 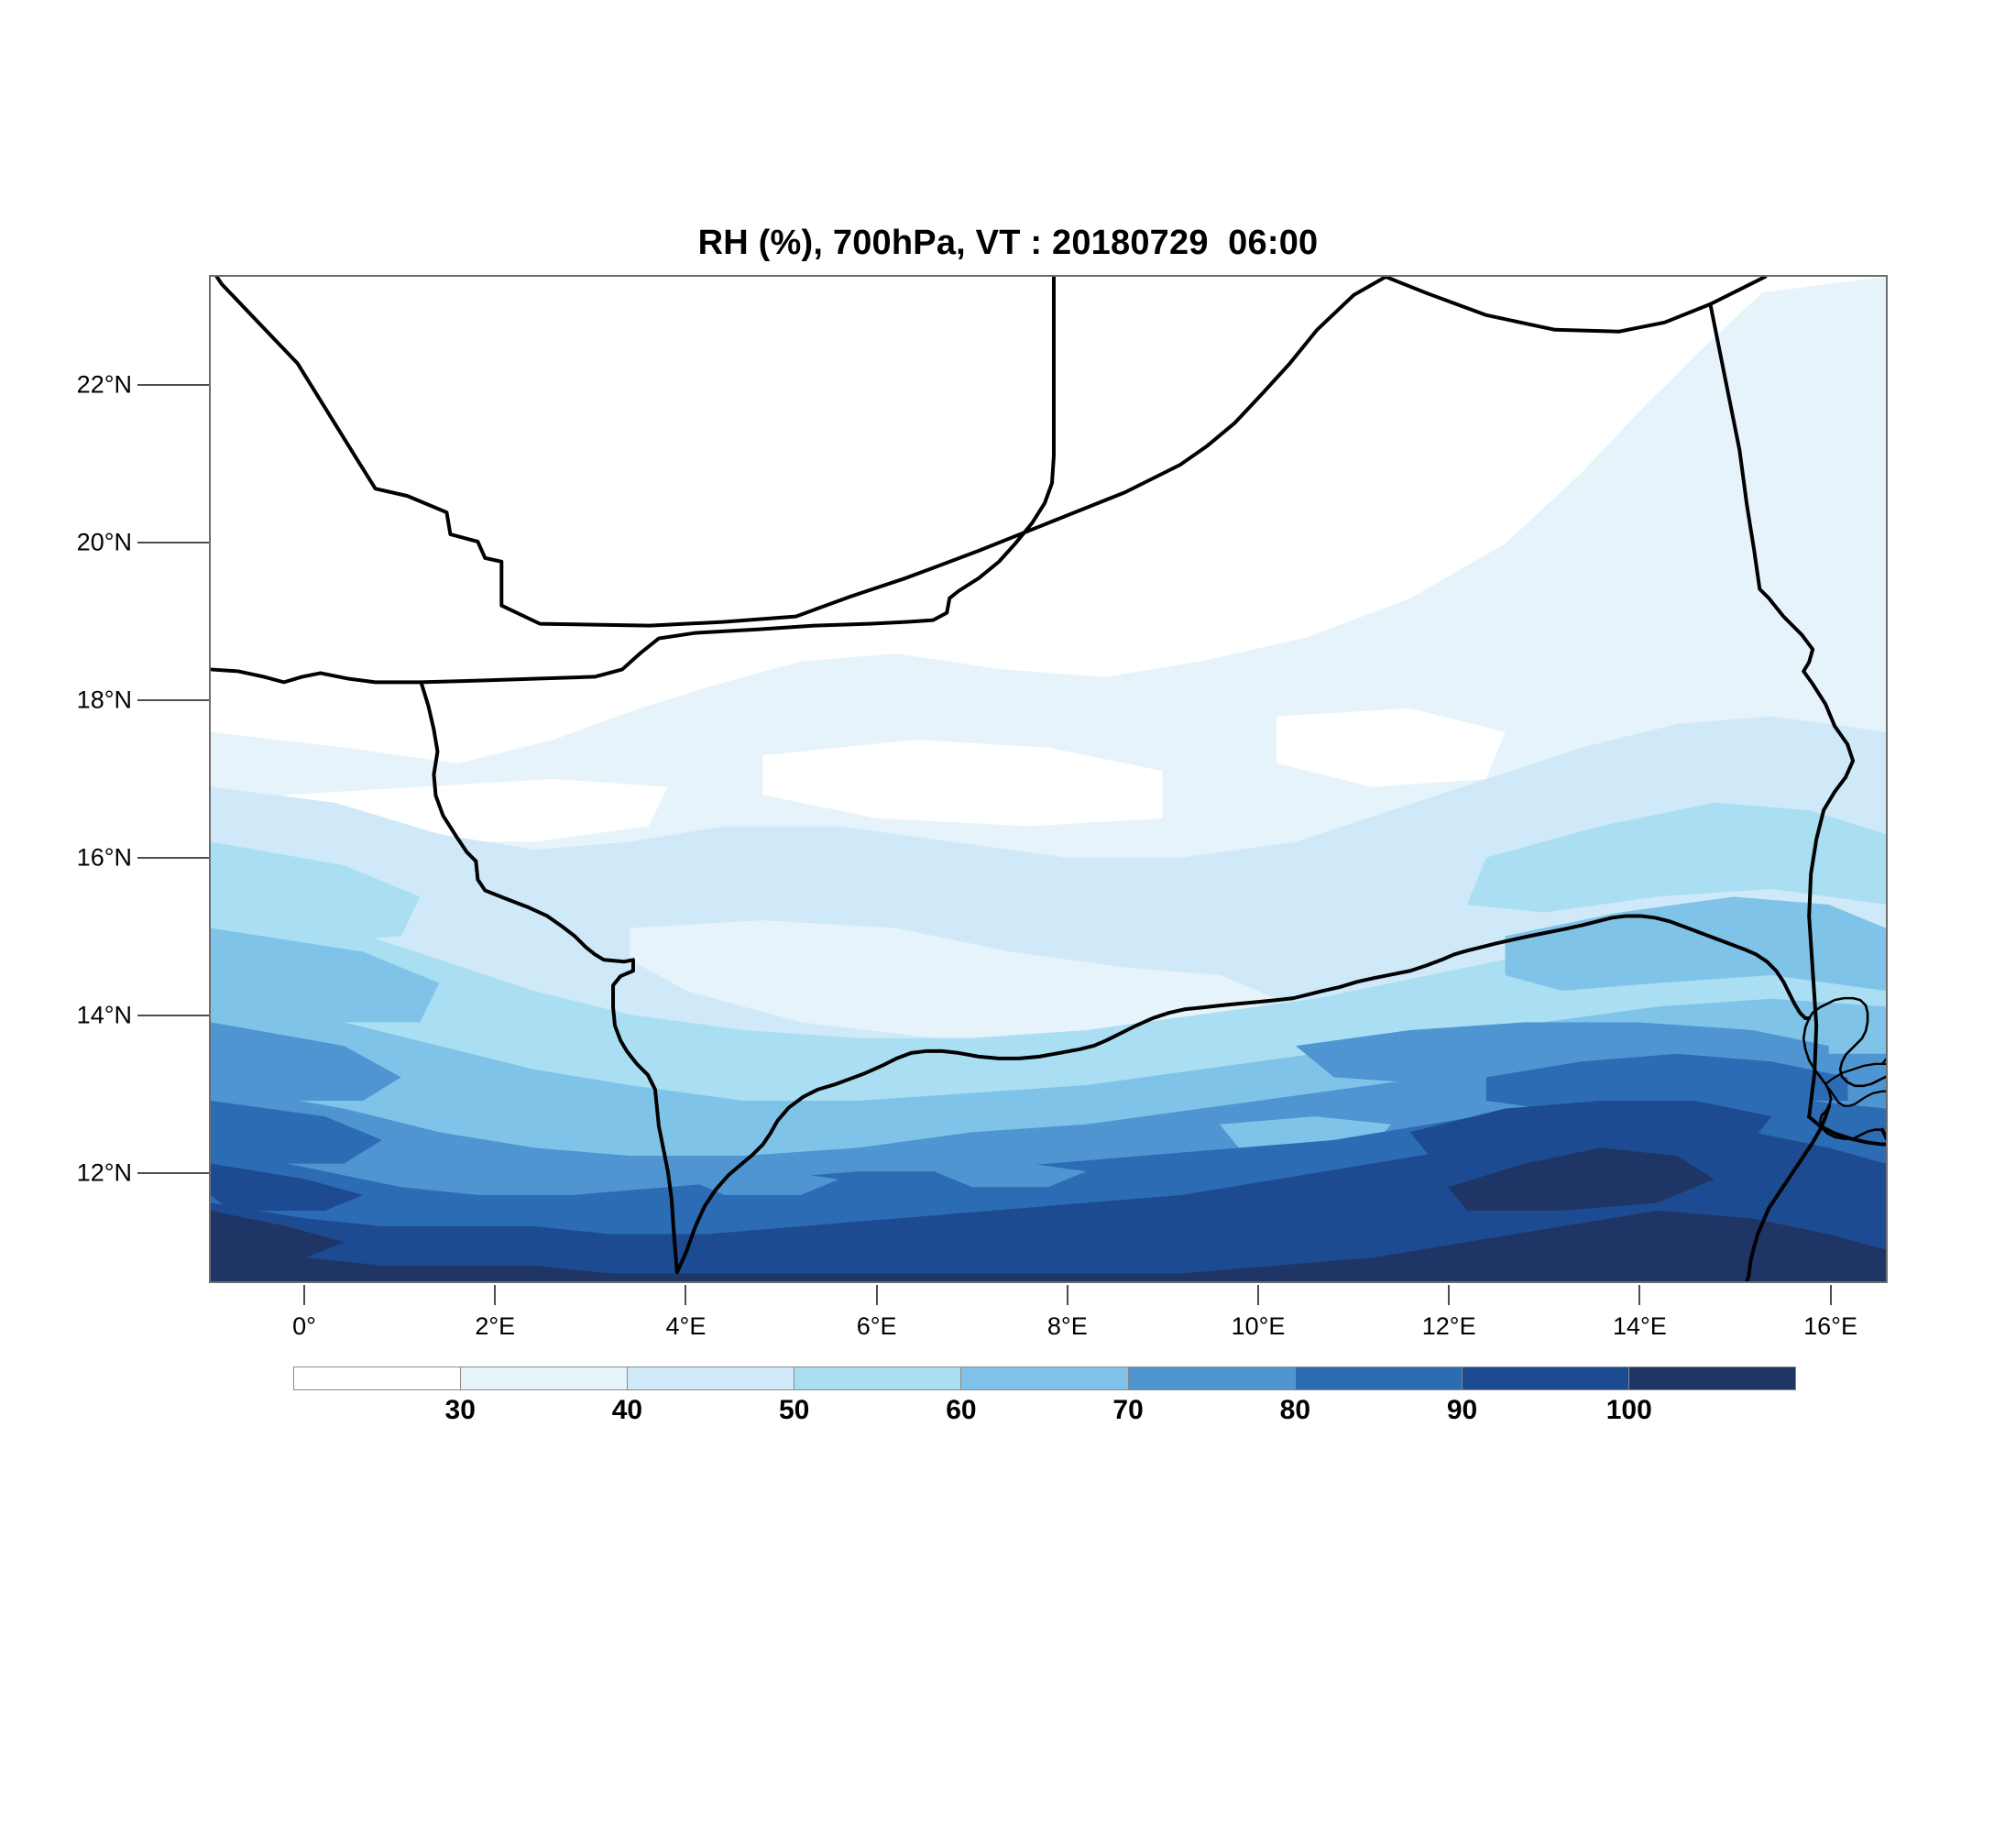 What do you see at coordinates (1830, 1326) in the screenshot?
I see `xtick-label-16E: 16°E` at bounding box center [1830, 1326].